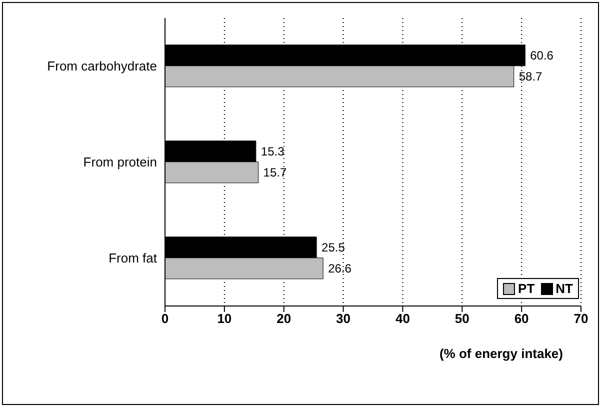 Image resolution: width=601 pixels, height=407 pixels. What do you see at coordinates (563, 288) in the screenshot?
I see `legend-label: NT` at bounding box center [563, 288].